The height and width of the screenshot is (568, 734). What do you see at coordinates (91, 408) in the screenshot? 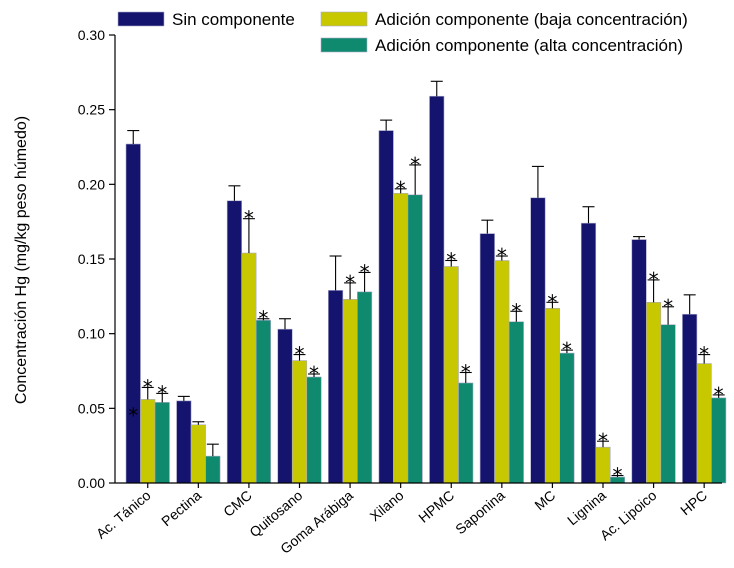
I see `y-tick-label: 0.05` at bounding box center [91, 408].